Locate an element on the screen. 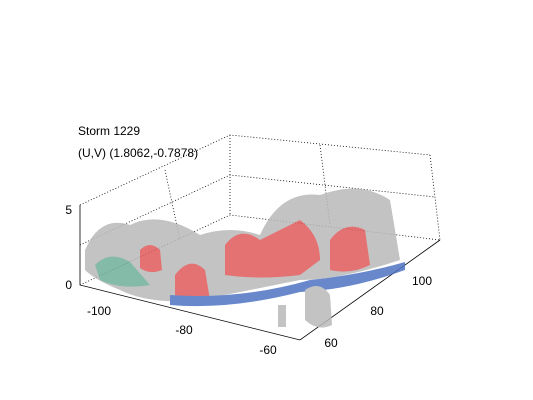 This screenshot has height=400, width=533. x-tick-label: -60 is located at coordinates (268, 350).